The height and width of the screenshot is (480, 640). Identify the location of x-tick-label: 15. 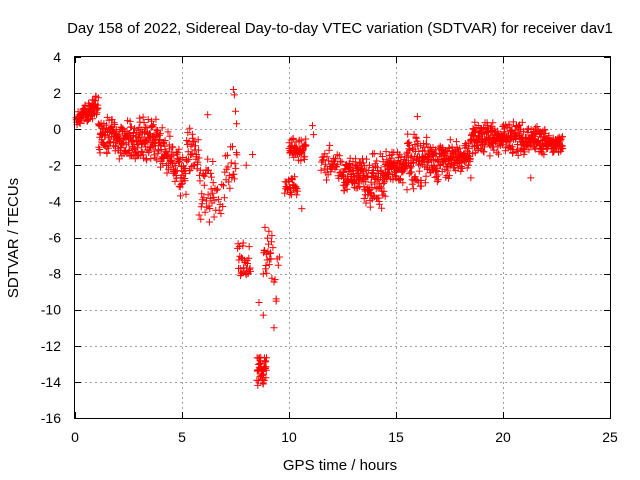
(396, 437).